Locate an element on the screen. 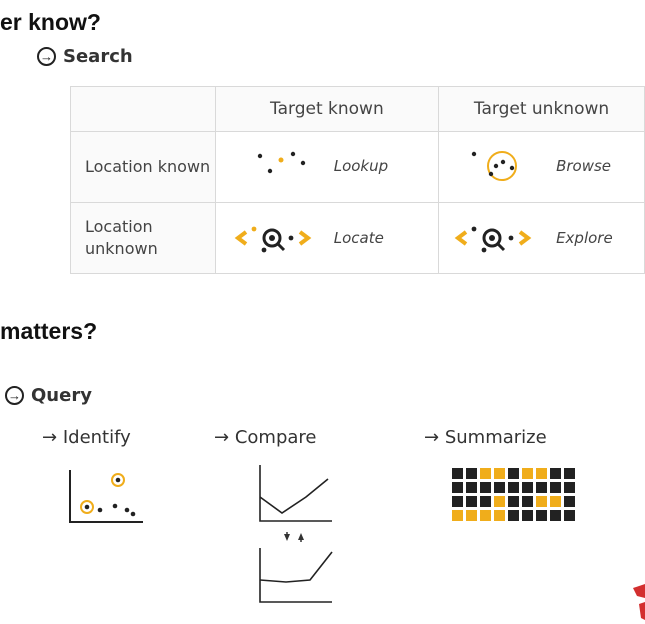 Image resolution: width=645 pixels, height=624 pixels. locate-label: Locate is located at coordinates (358, 238).